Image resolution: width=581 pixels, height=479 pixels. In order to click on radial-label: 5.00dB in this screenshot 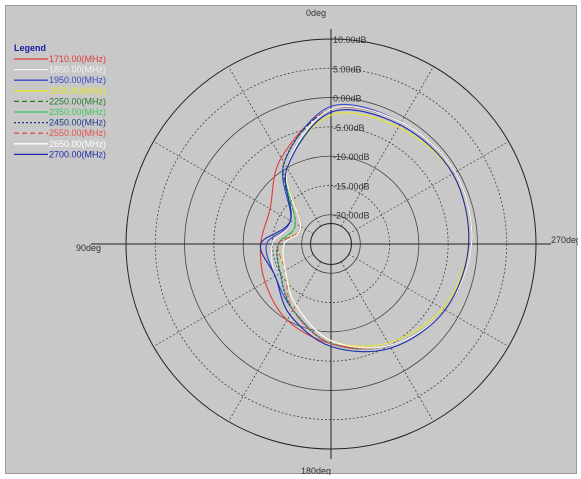, I will do `click(347, 69)`.